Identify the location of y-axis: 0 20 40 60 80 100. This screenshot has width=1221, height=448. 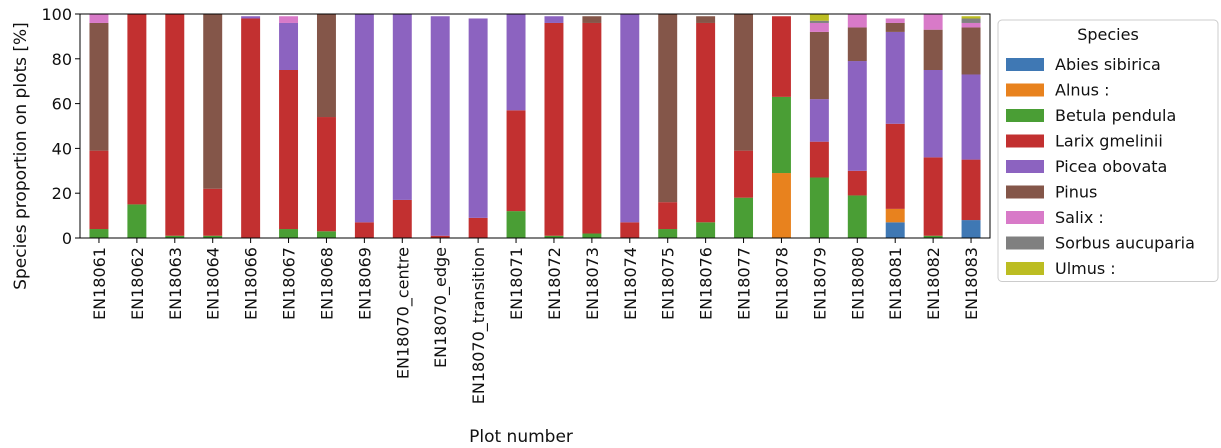
(60, 126).